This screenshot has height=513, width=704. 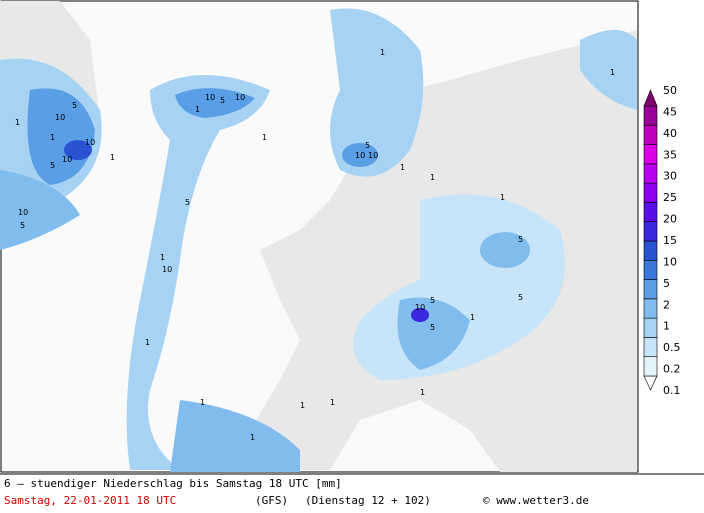 I want to click on colorbar-label: 0.5, so click(x=672, y=347).